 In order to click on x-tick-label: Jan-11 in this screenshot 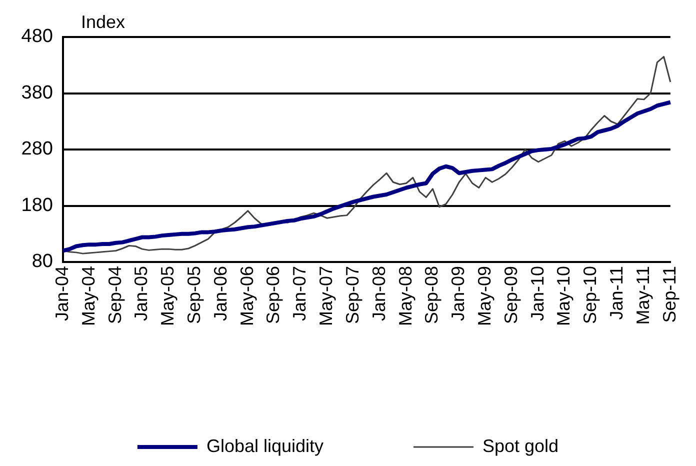, I will do `click(616, 293)`.